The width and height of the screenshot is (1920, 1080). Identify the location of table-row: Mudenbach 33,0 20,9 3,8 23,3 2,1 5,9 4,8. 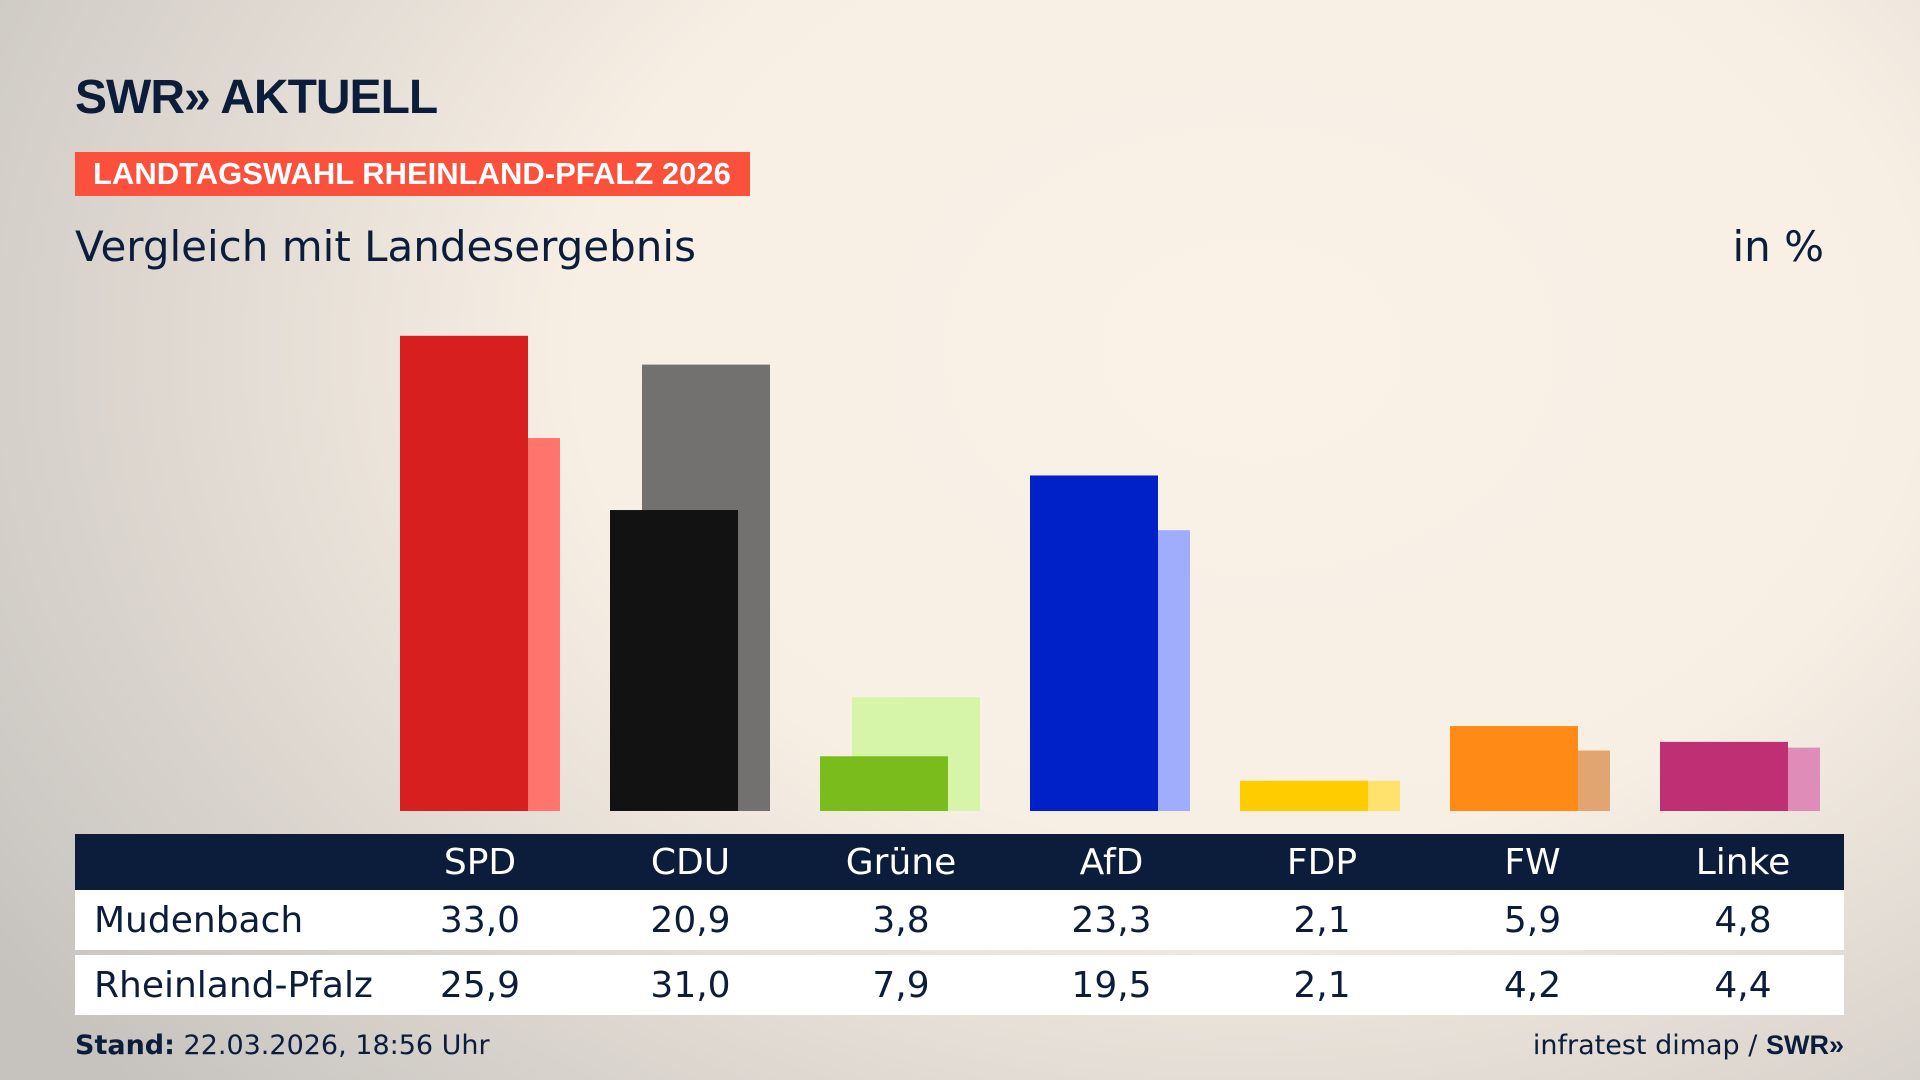
(959, 920).